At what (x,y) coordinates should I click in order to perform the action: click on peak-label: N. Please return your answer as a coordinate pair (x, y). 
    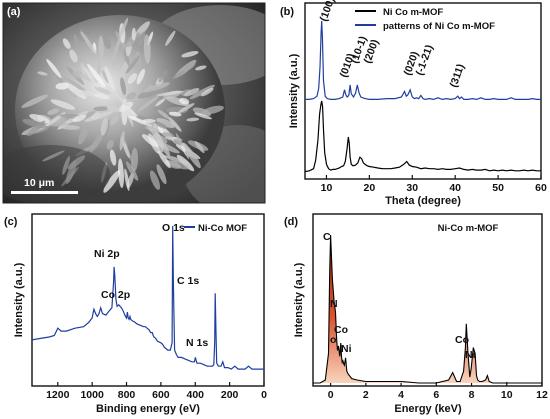
    Looking at the image, I should click on (334, 304).